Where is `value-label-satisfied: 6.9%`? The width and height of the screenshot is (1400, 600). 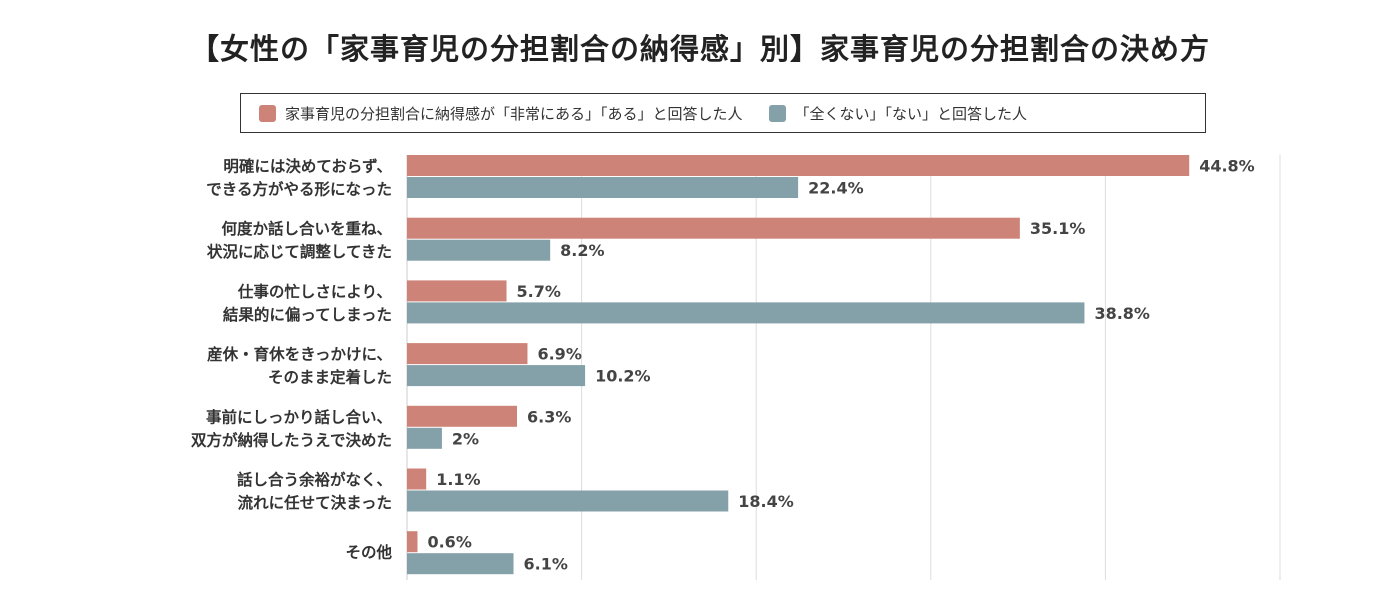 value-label-satisfied: 6.9% is located at coordinates (559, 354).